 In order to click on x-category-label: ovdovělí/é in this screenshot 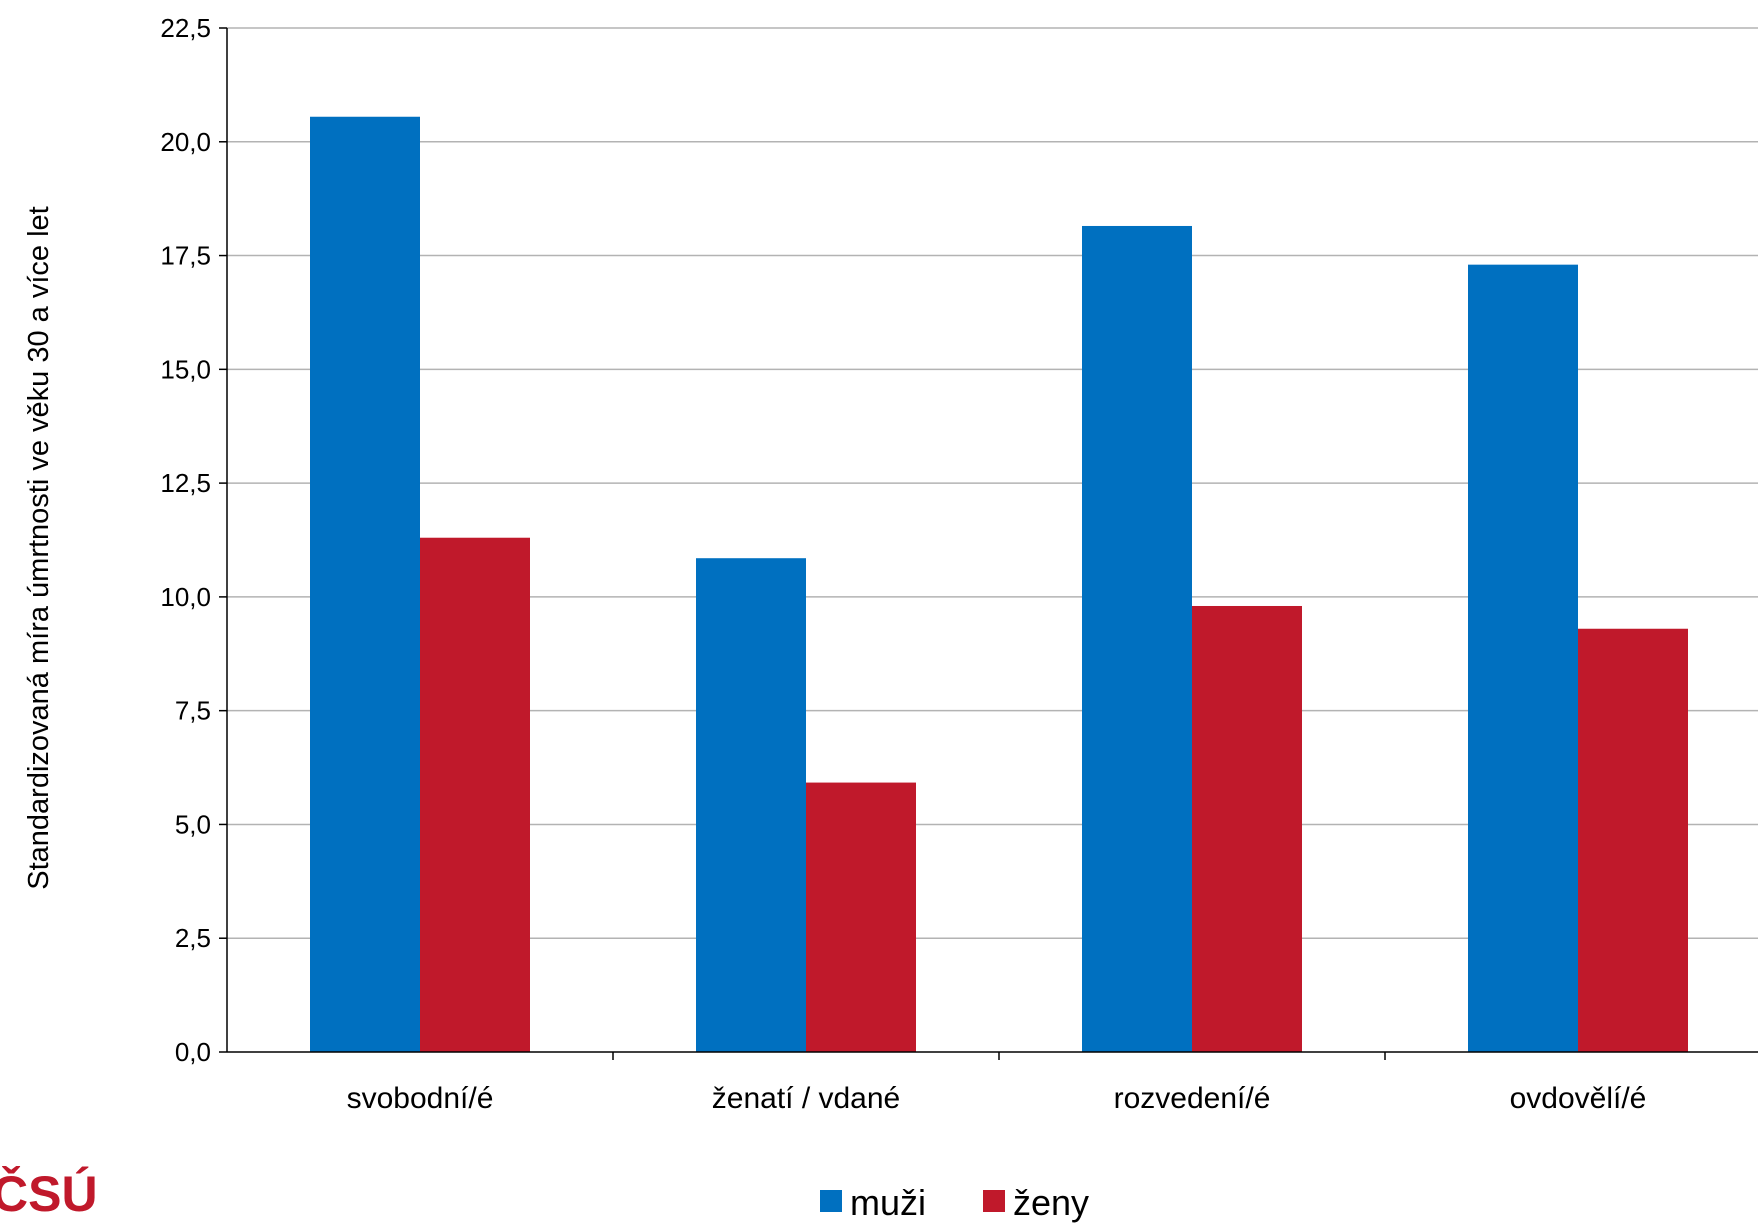, I will do `click(1578, 1098)`.